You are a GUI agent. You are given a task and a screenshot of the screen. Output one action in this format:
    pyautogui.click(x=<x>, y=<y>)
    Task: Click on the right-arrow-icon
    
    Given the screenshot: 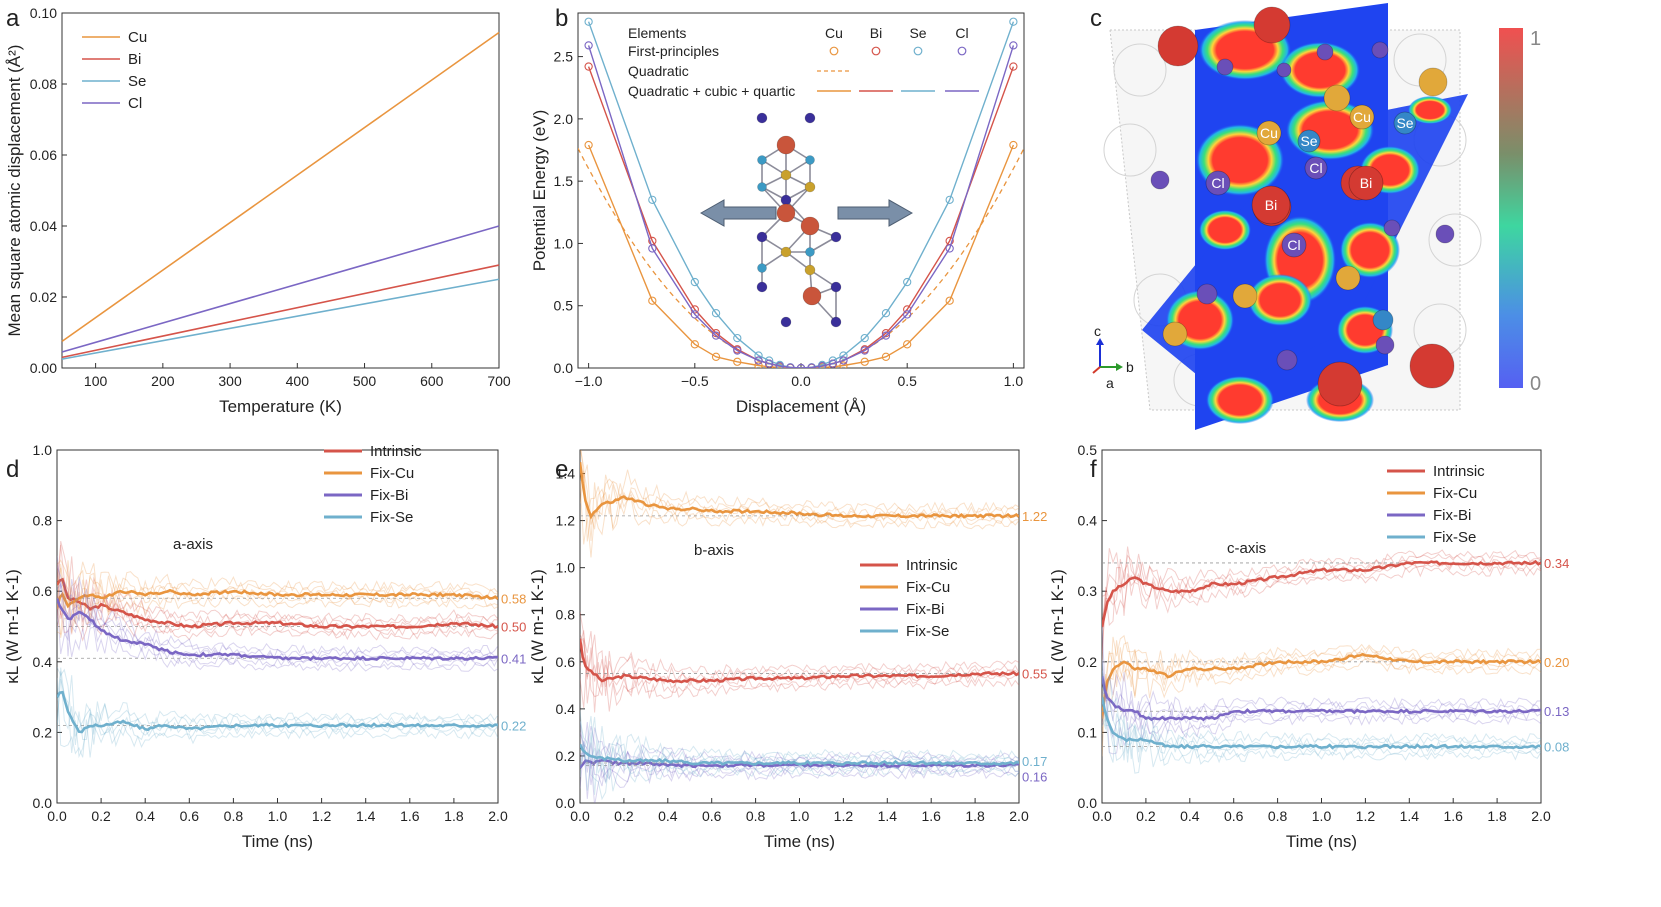 What is the action you would take?
    pyautogui.click(x=875, y=213)
    